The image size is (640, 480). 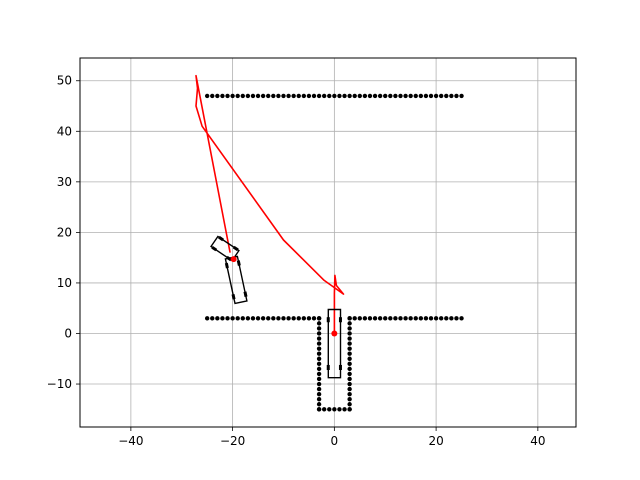 I want to click on x-tick-label: 20, so click(x=435, y=441).